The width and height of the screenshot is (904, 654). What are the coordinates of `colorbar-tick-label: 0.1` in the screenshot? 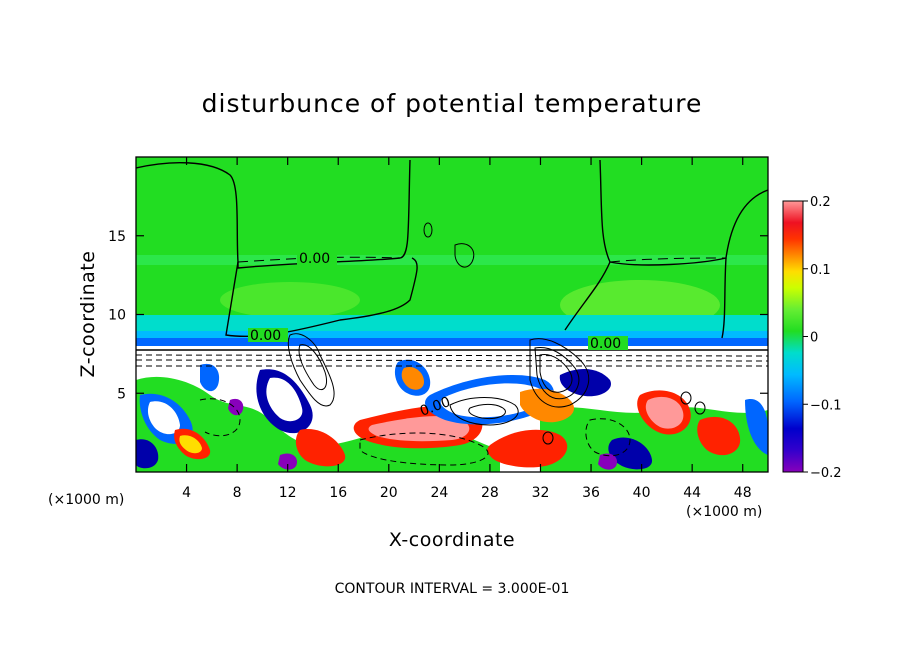 It's located at (820, 270).